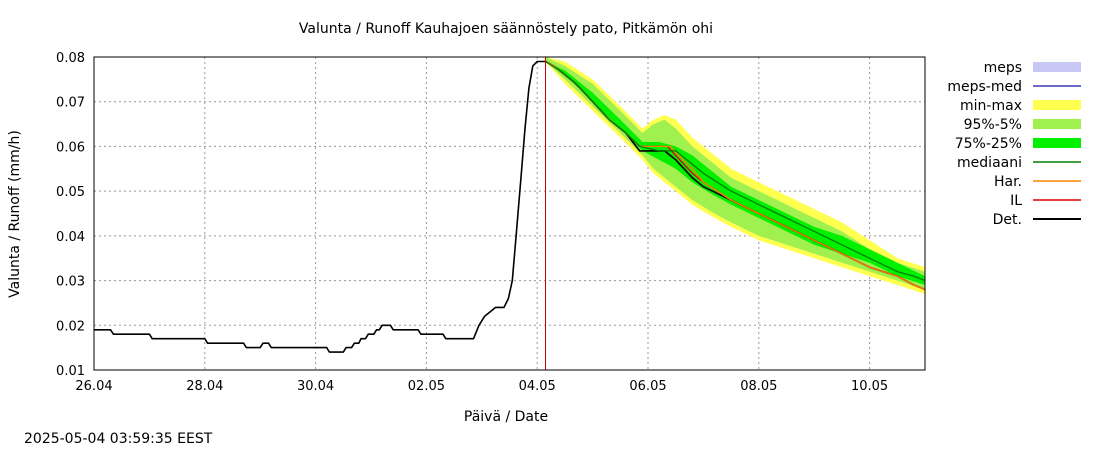 This screenshot has width=1100, height=450. I want to click on x-tick-label-7: 10.05, so click(869, 386).